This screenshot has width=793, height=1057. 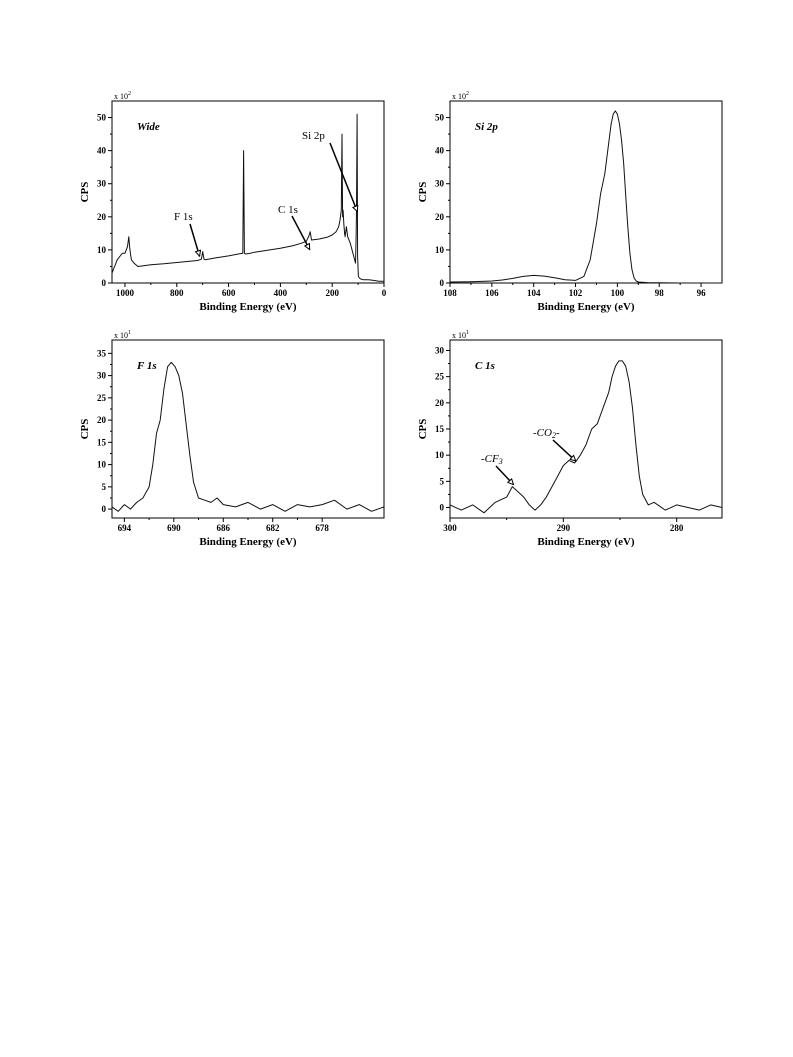 I want to click on annotation-suffix: -, so click(x=558, y=433).